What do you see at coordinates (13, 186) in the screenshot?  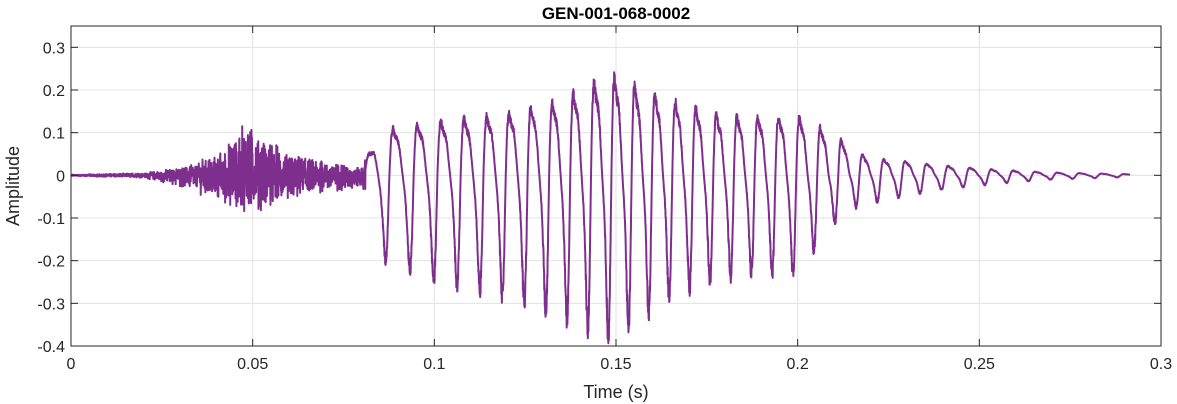 I see `y-axis-label: Amplitude` at bounding box center [13, 186].